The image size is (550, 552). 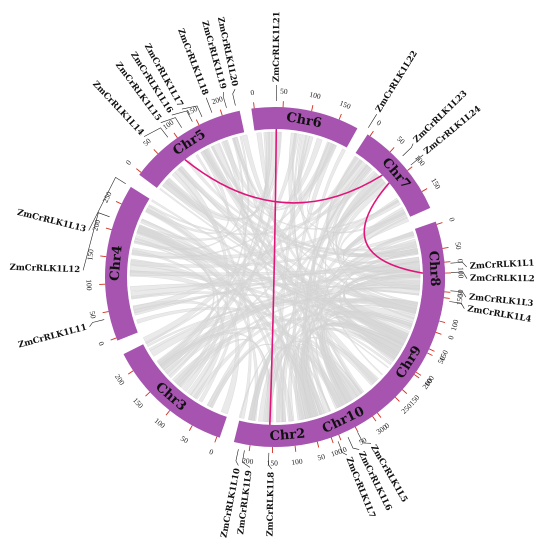 I want to click on tick-label: 250, so click(x=107, y=197).